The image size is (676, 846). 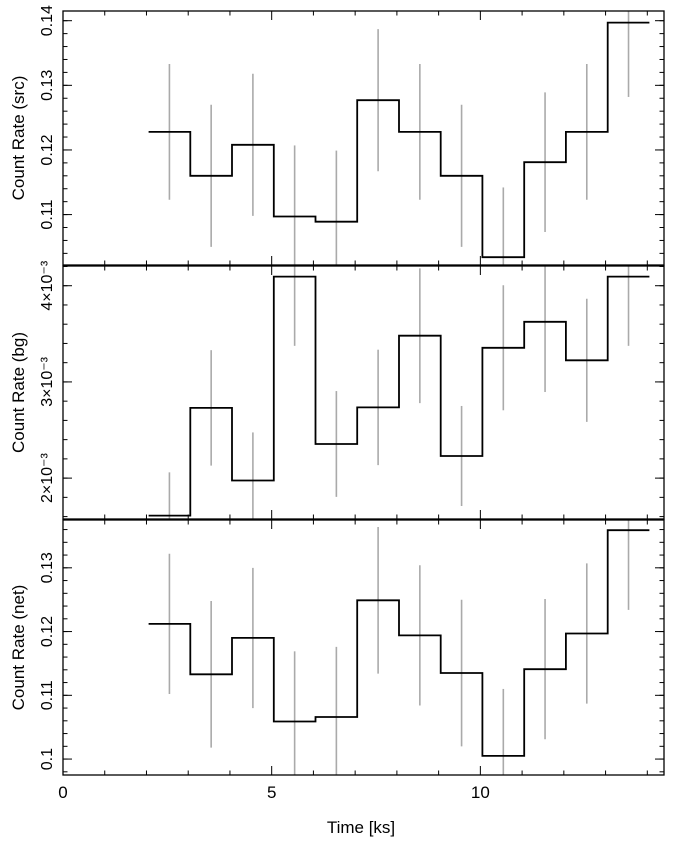 What do you see at coordinates (18, 392) in the screenshot?
I see `y-axis-title-bg: Count Rate (bg)` at bounding box center [18, 392].